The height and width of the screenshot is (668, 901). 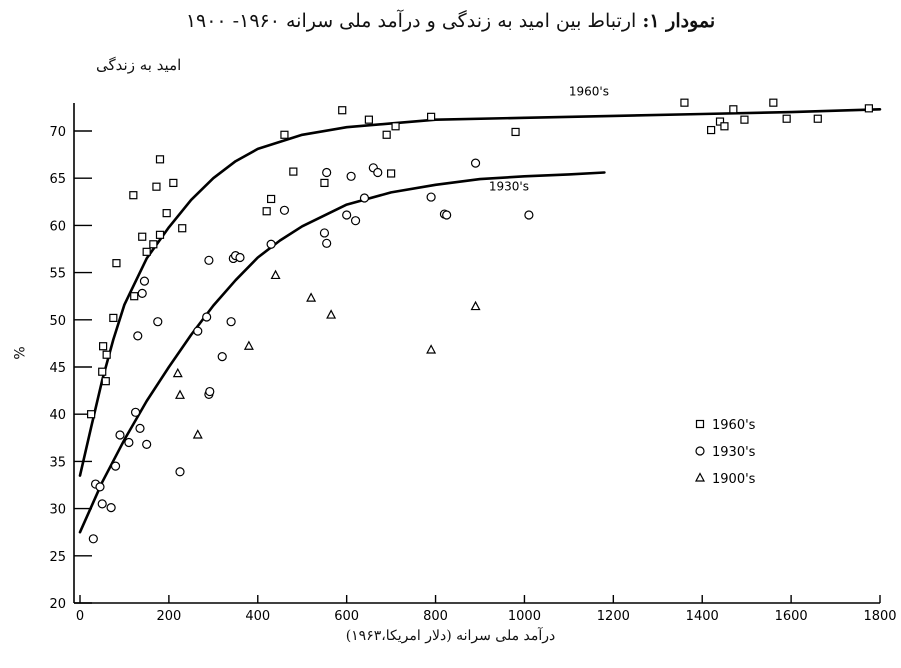 I want to click on y-tick-label-65: 65, so click(x=57, y=179).